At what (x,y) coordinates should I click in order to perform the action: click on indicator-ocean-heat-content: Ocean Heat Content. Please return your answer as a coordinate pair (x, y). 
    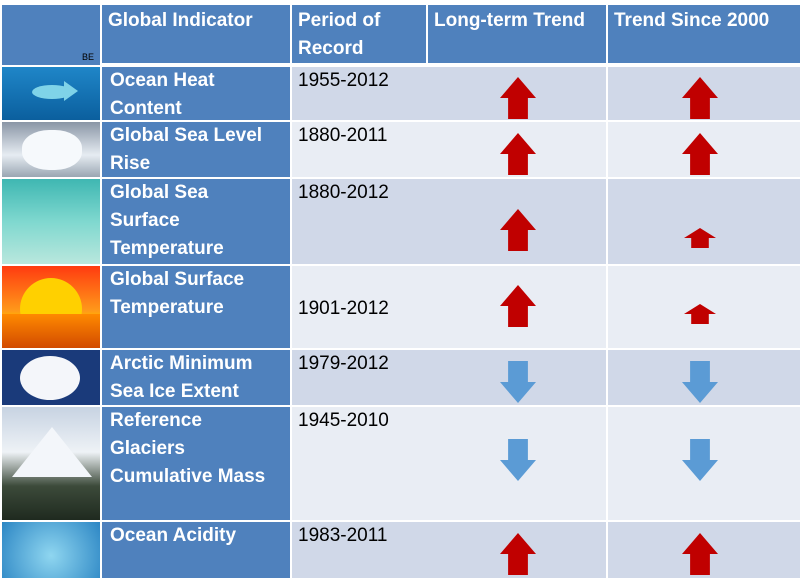
    Looking at the image, I should click on (196, 93).